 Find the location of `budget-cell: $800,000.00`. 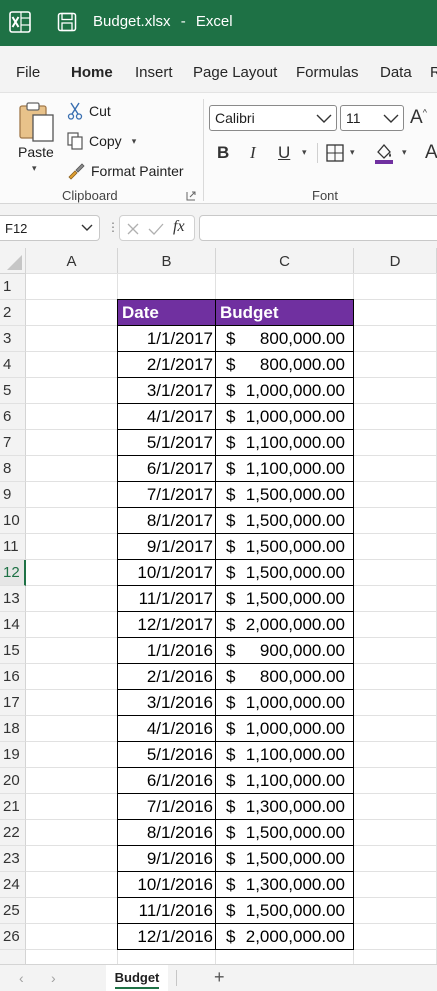

budget-cell: $800,000.00 is located at coordinates (285, 339).